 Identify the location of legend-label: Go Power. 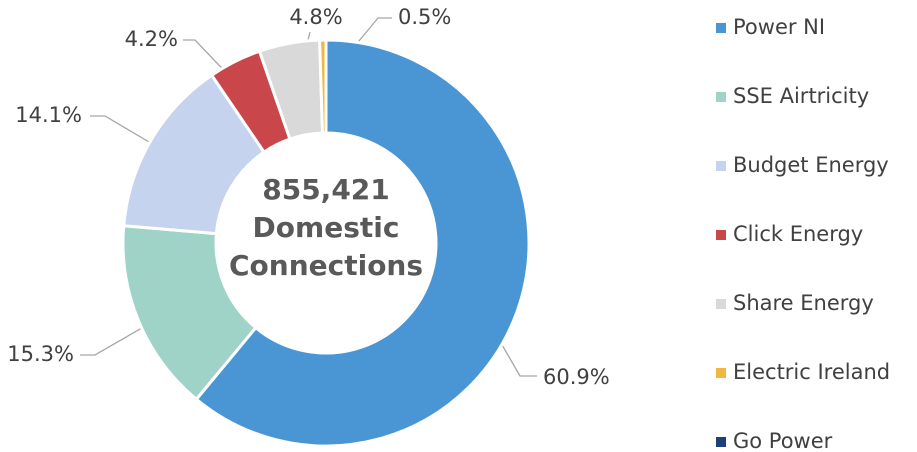
(783, 440).